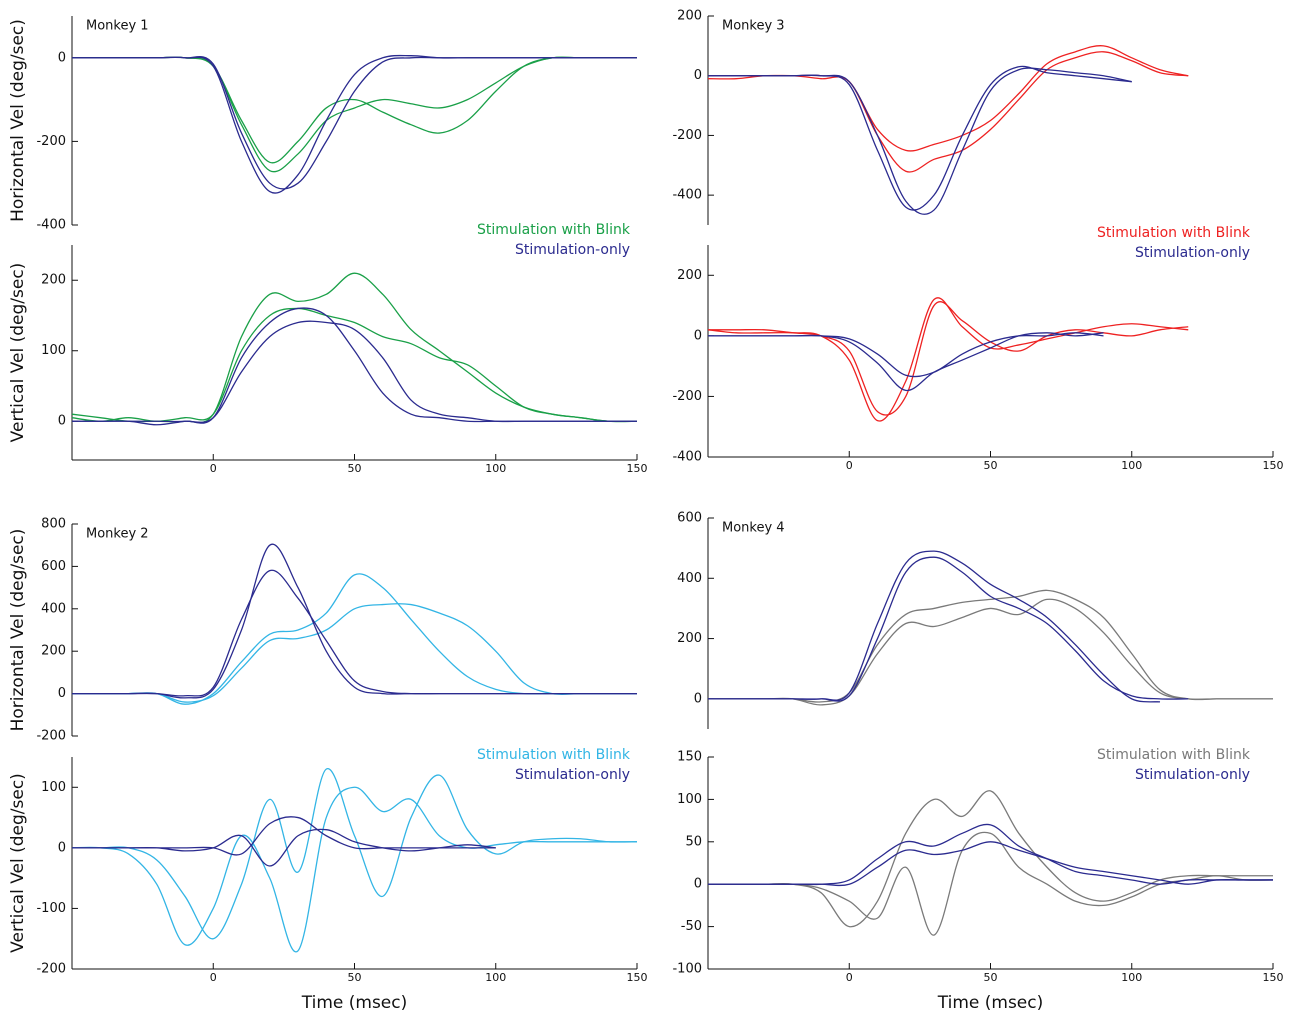  I want to click on y-tick-label: -50, so click(691, 926).